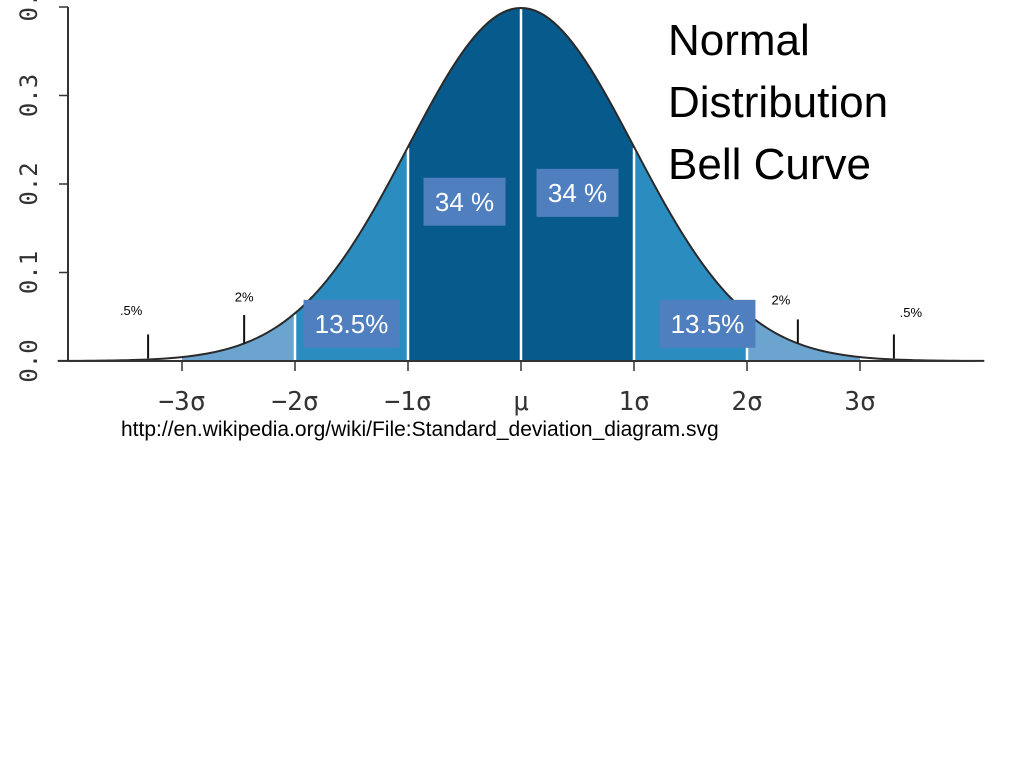 This screenshot has width=1024, height=768. I want to click on pointer-lines, so click(521, 336).